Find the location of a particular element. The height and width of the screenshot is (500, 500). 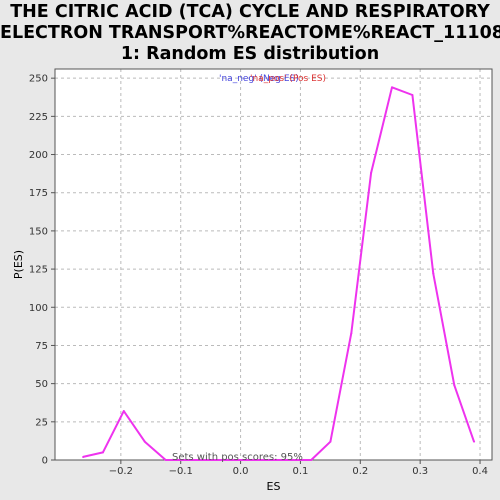

x-axis-label: ES is located at coordinates (274, 486).